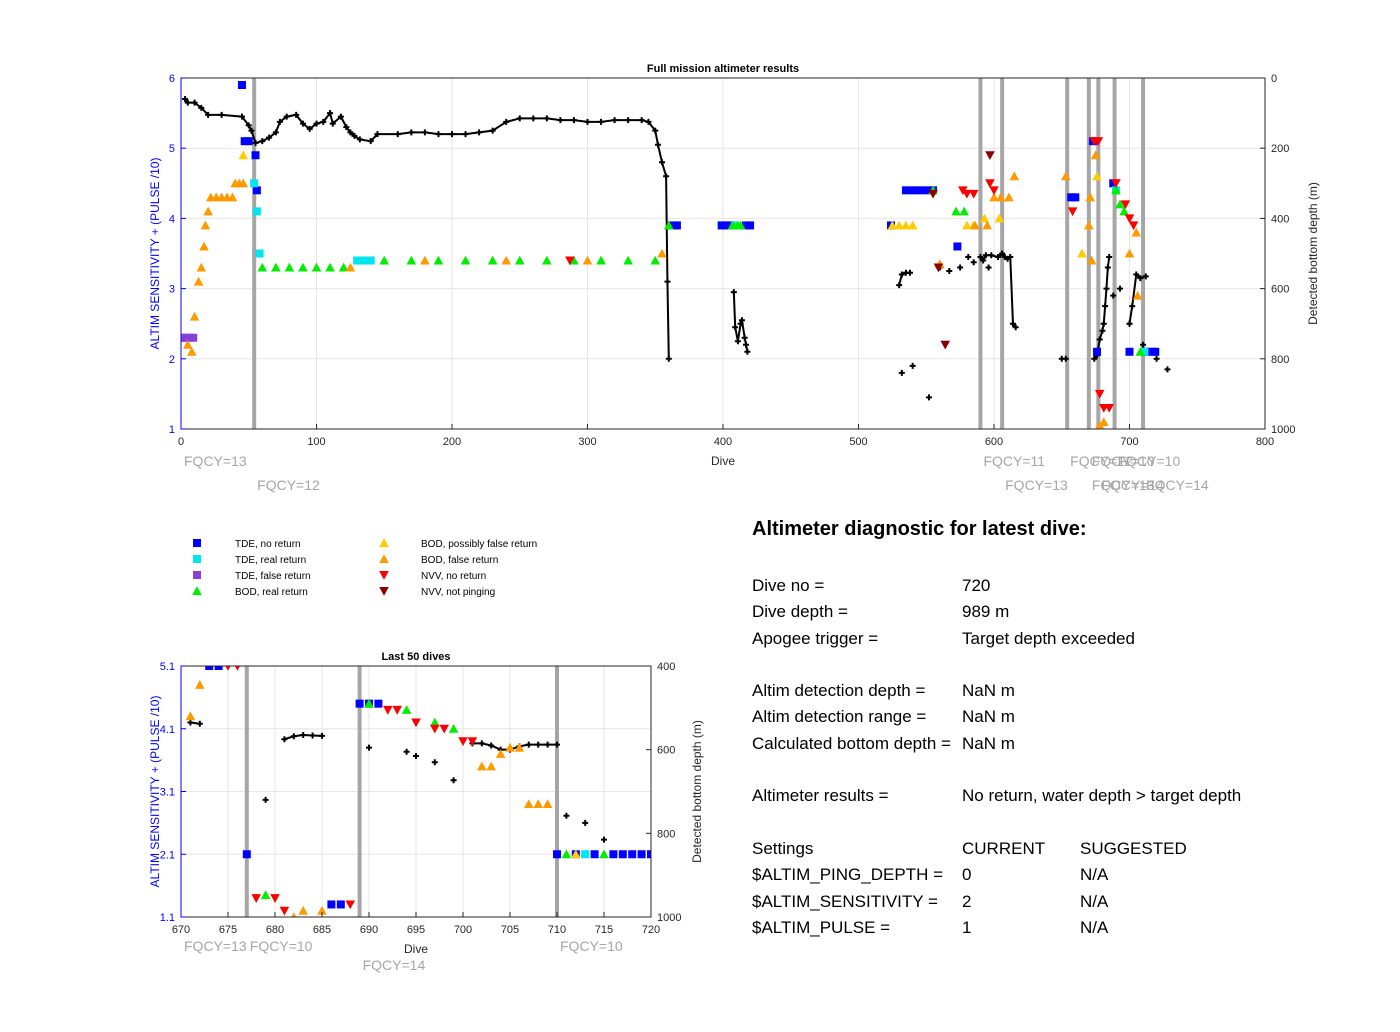 The width and height of the screenshot is (1400, 1032). I want to click on ping-depth-current: 0, so click(967, 875).